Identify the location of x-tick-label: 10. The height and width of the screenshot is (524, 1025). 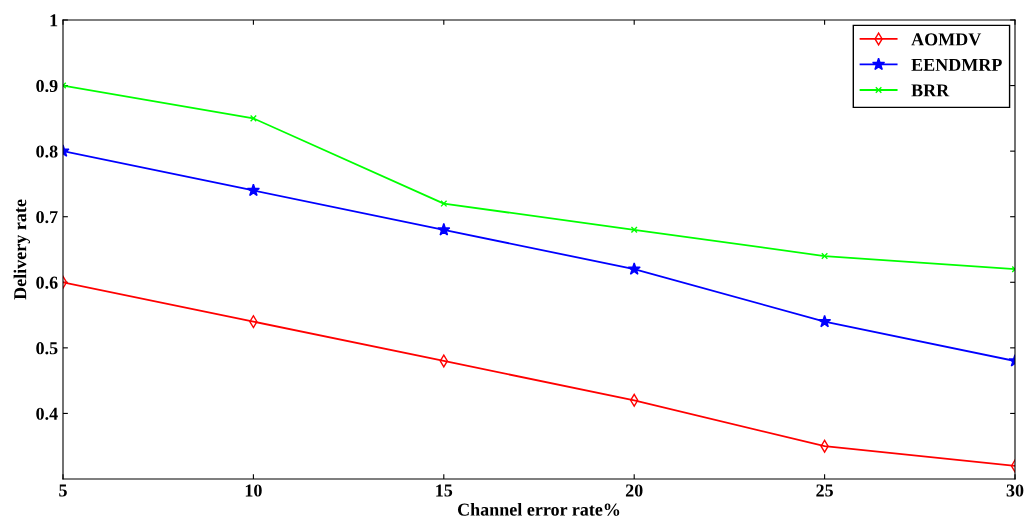
(253, 490).